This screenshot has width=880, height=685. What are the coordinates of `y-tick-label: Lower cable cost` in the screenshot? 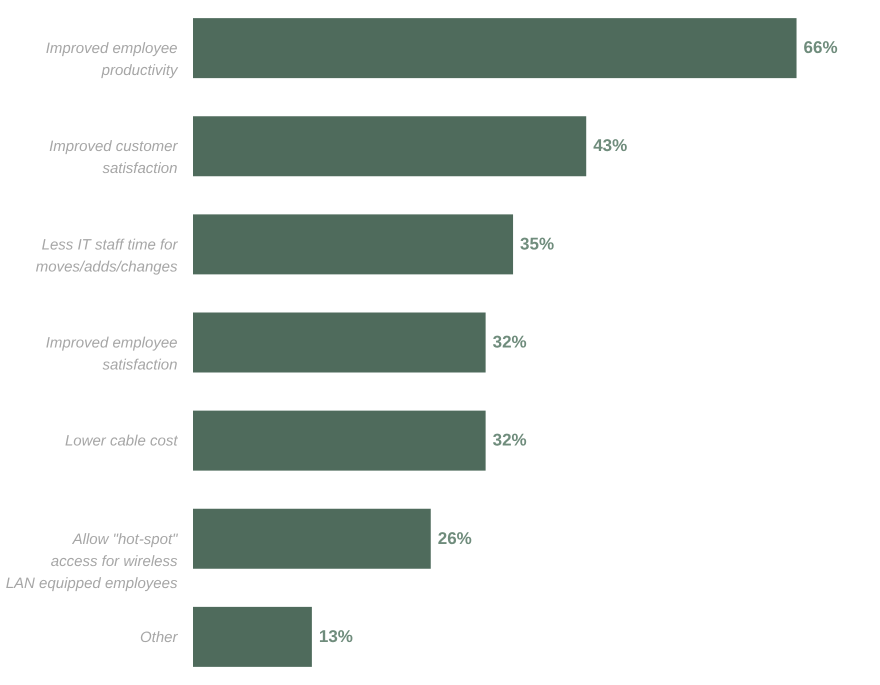 It's located at (121, 441).